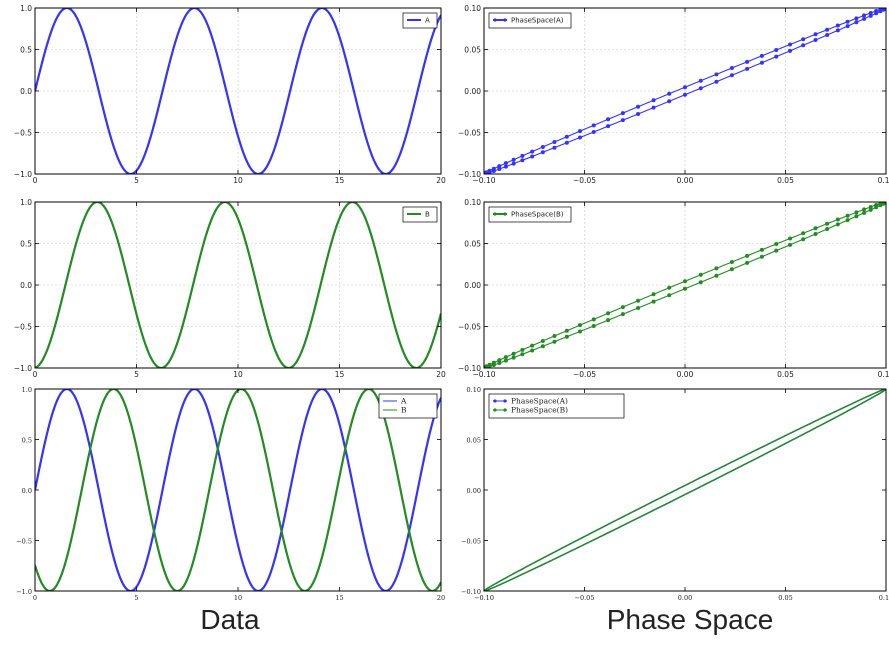  I want to click on legend: A, so click(420, 20).